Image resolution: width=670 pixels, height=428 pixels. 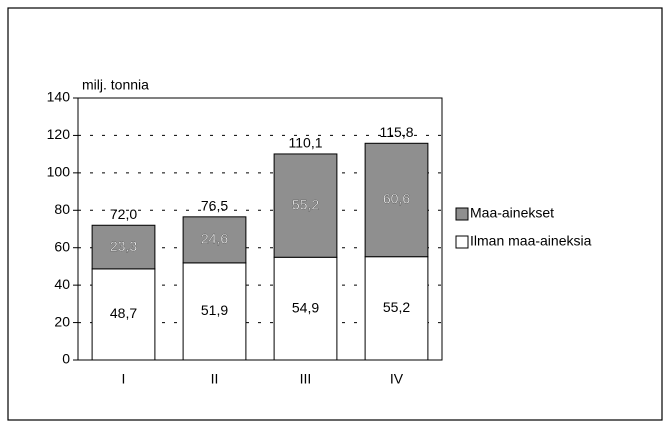 I want to click on y-tick-label: 120, so click(x=59, y=134).